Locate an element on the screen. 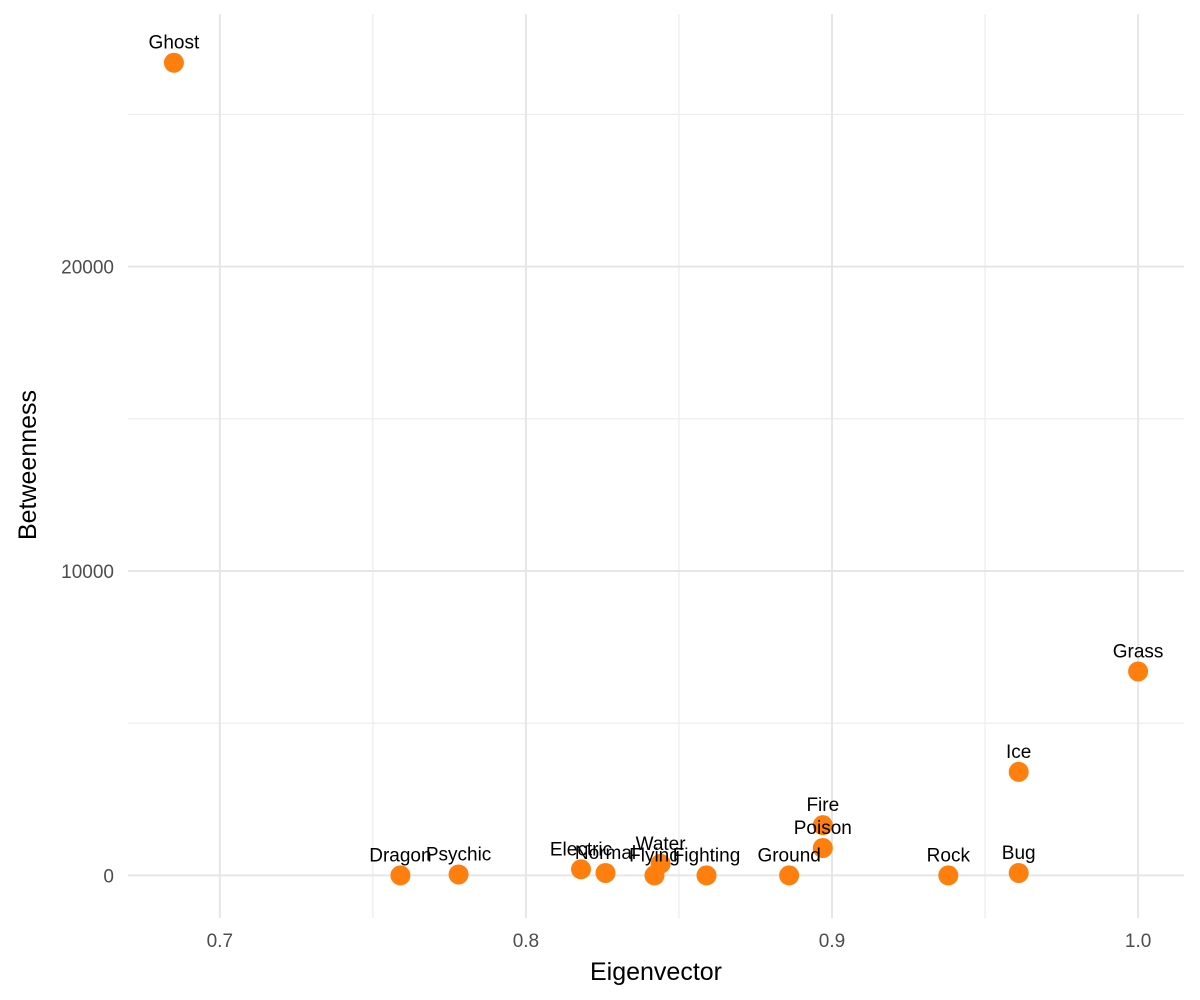  y-tick-label: 10000 is located at coordinates (87, 572).